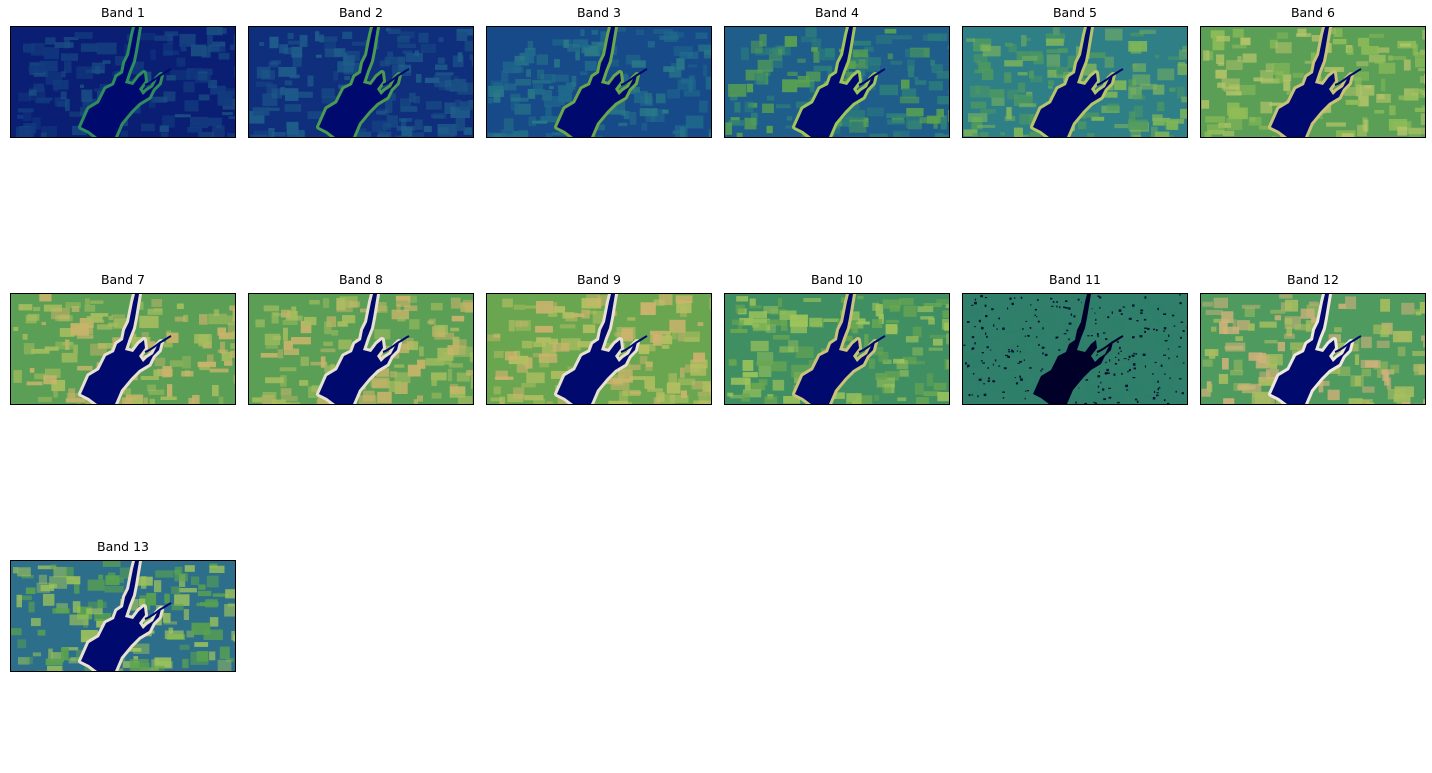  What do you see at coordinates (1075, 12) in the screenshot?
I see `band-title: Band 5` at bounding box center [1075, 12].